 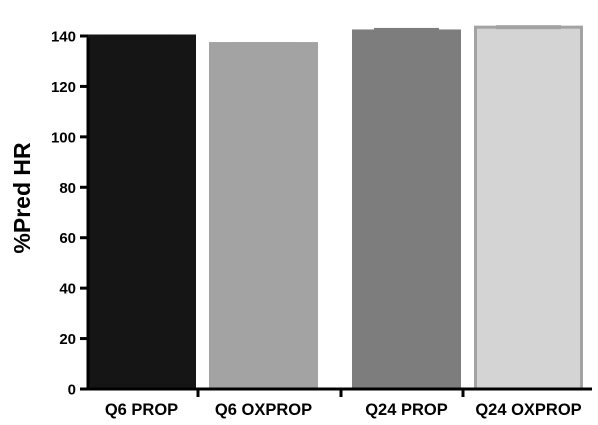 I want to click on x-tick-label: Q6 OXPROP, so click(x=263, y=410).